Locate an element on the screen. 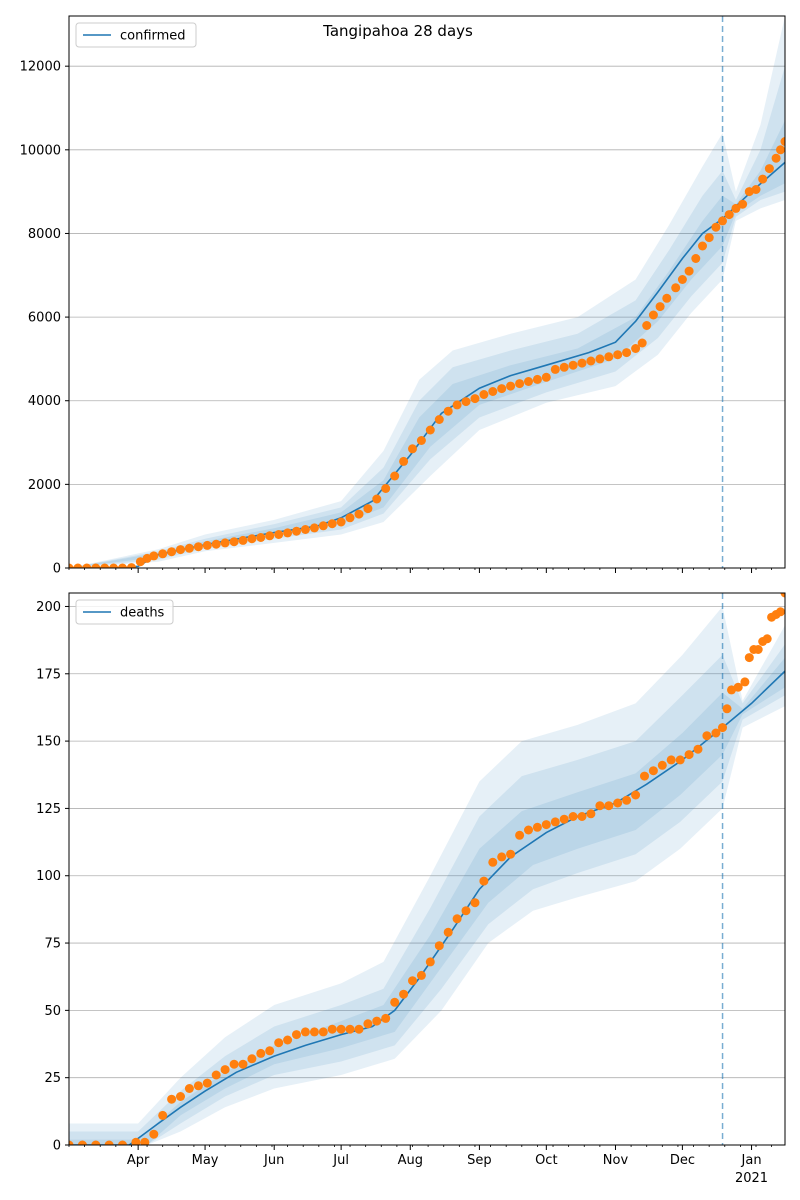  y-tick-label: 150 is located at coordinates (48, 742).